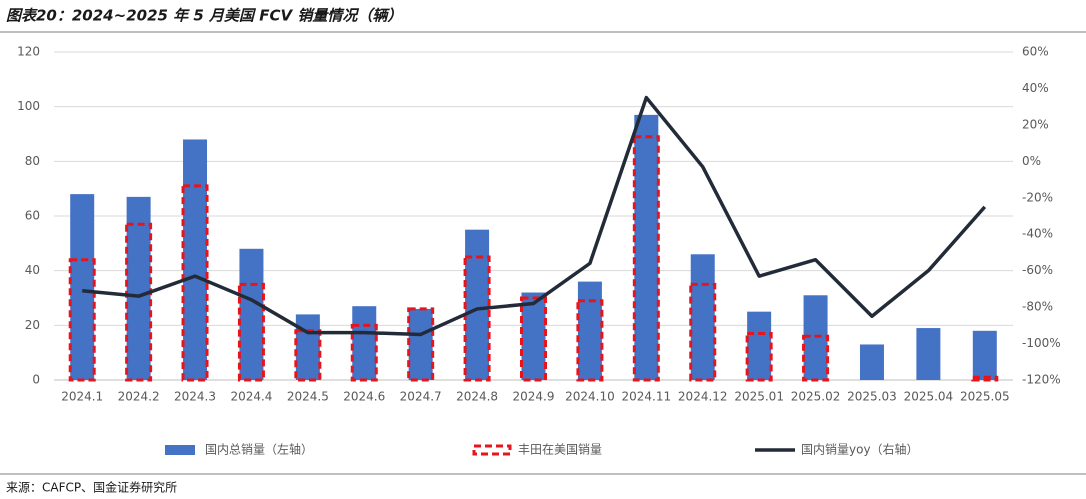 This screenshot has height=499, width=1086. Describe the element at coordinates (28, 52) in the screenshot. I see `y-tick-label: 120` at that location.